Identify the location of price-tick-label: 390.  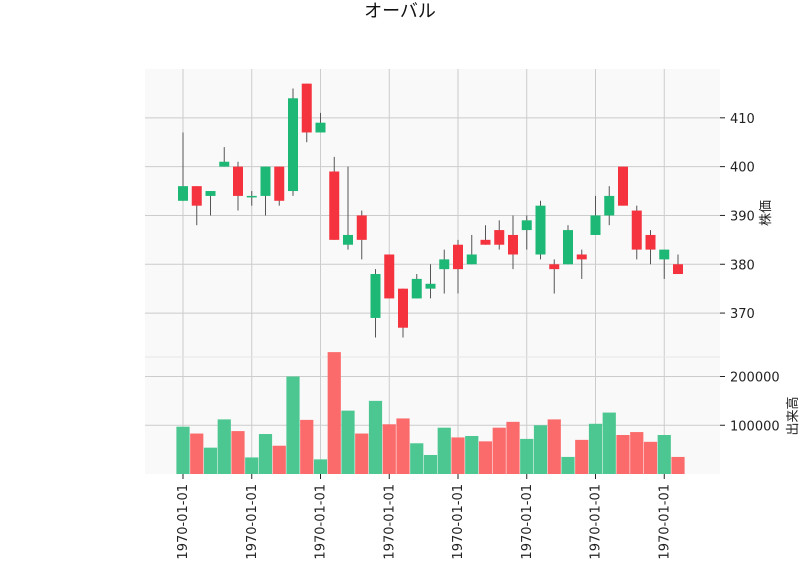
(742, 216).